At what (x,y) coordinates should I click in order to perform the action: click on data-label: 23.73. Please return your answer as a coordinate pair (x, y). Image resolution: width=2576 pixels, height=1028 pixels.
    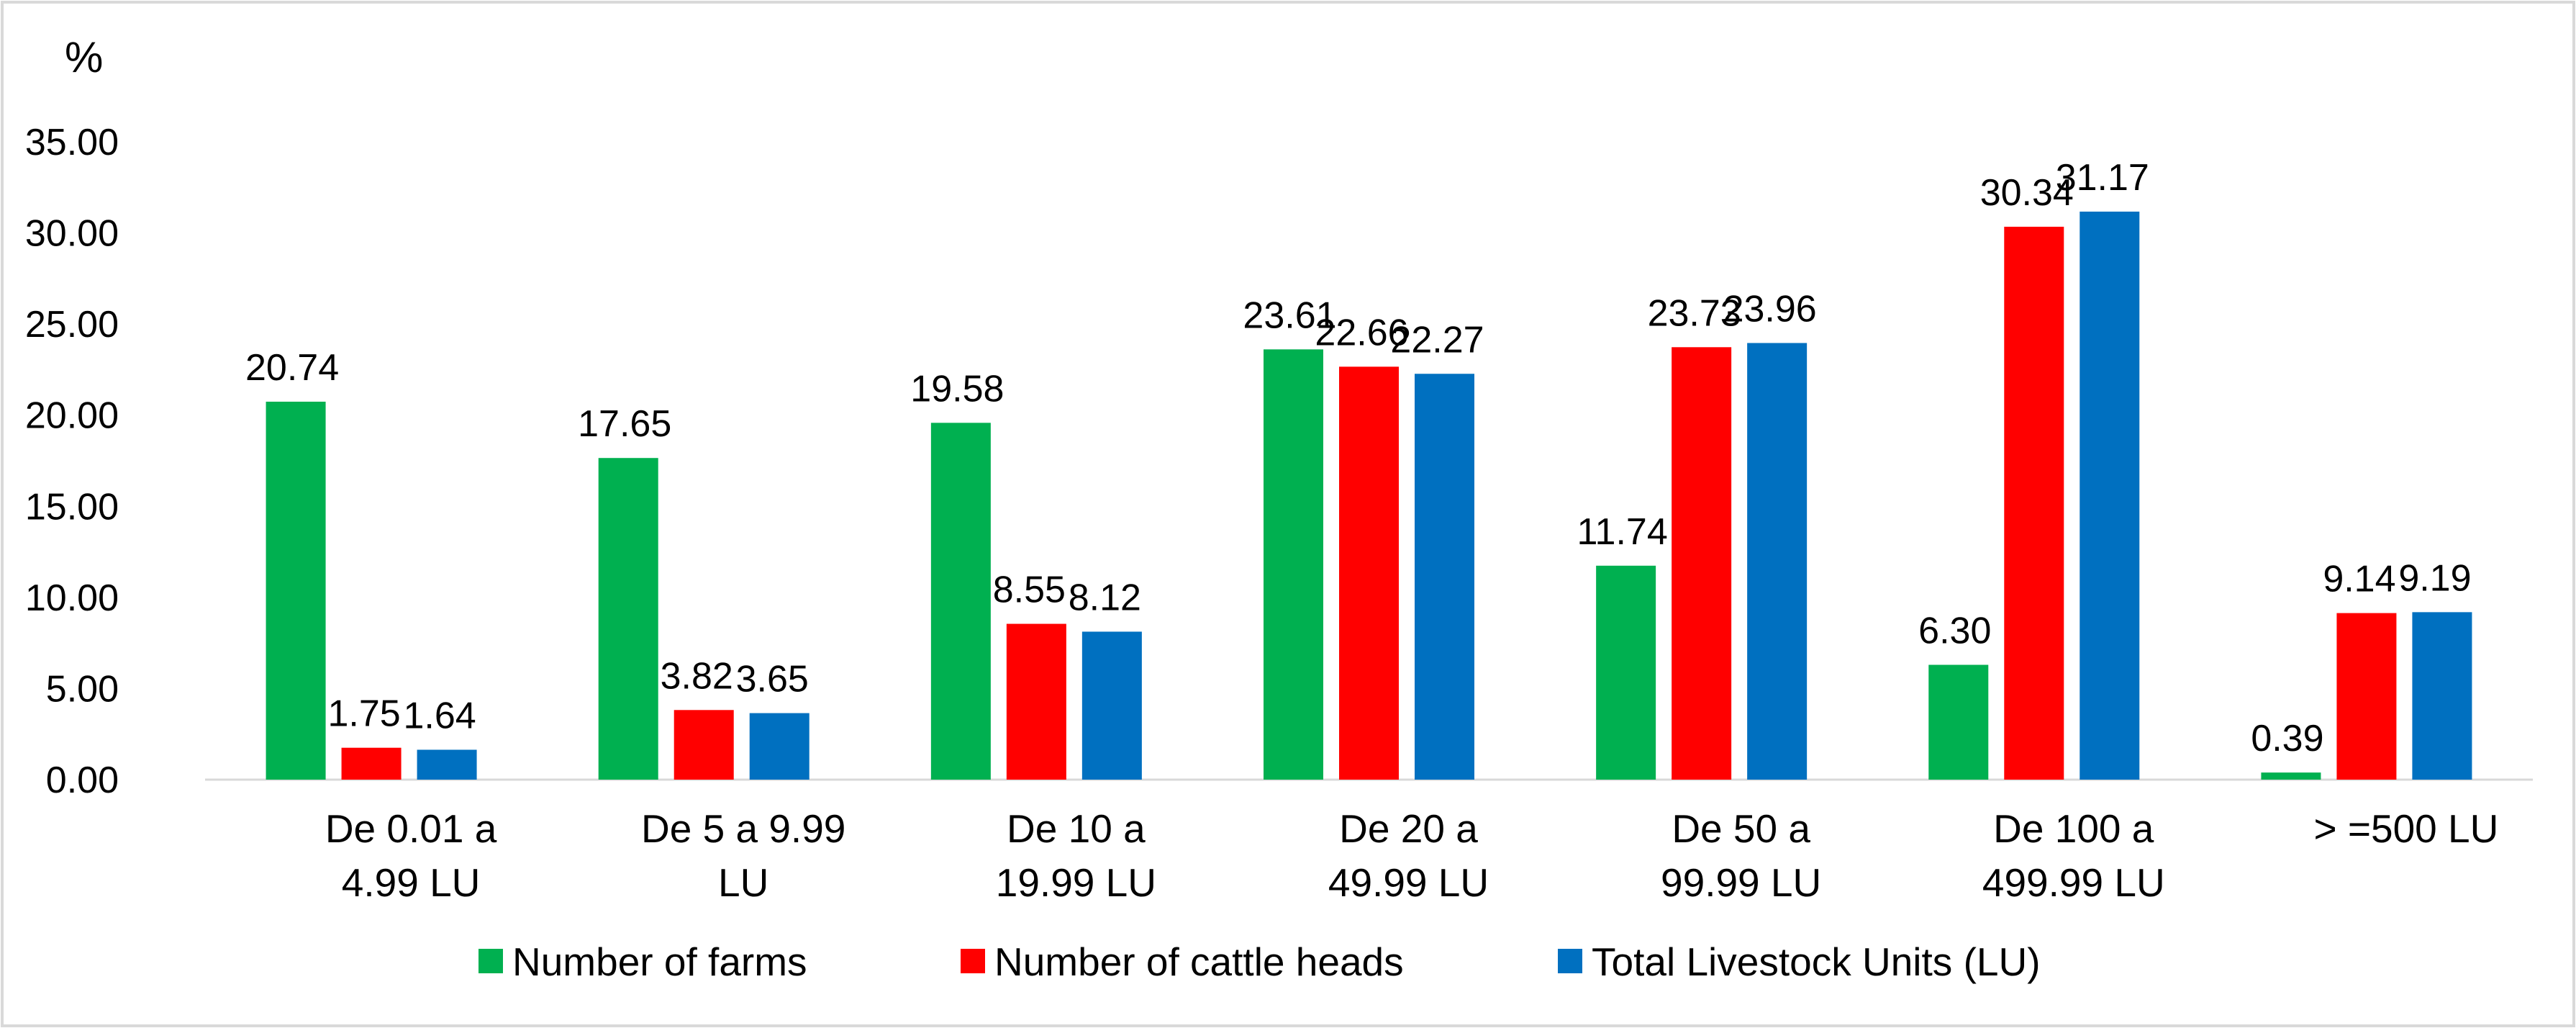
    Looking at the image, I should click on (1694, 313).